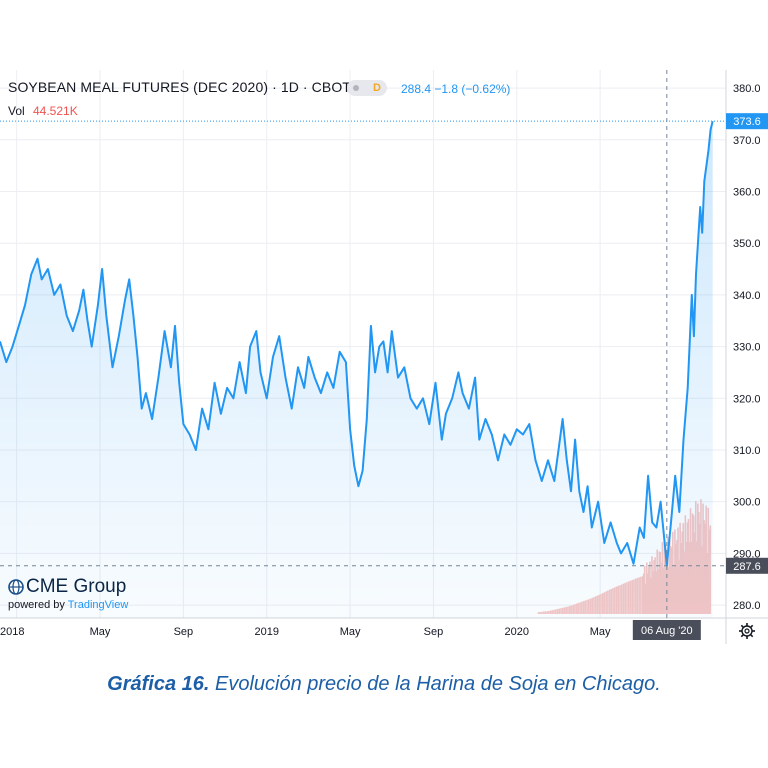  What do you see at coordinates (12, 632) in the screenshot?
I see `x-tick-label: 2018` at bounding box center [12, 632].